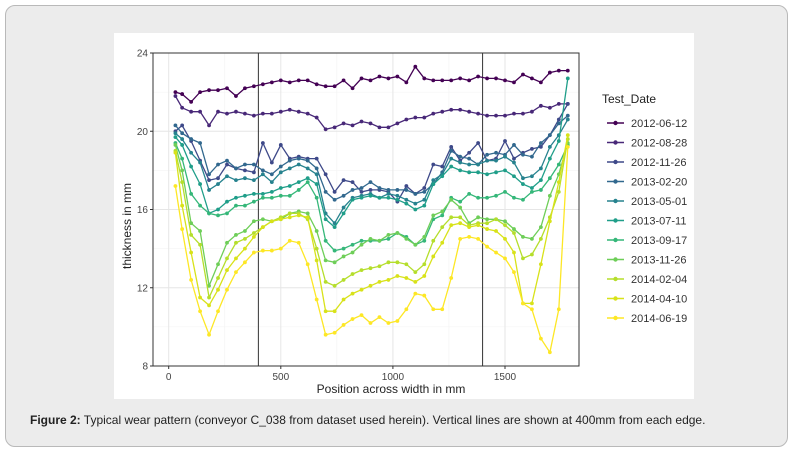 The image size is (793, 452). I want to click on legend-item: 2012-11-26, so click(646, 163).